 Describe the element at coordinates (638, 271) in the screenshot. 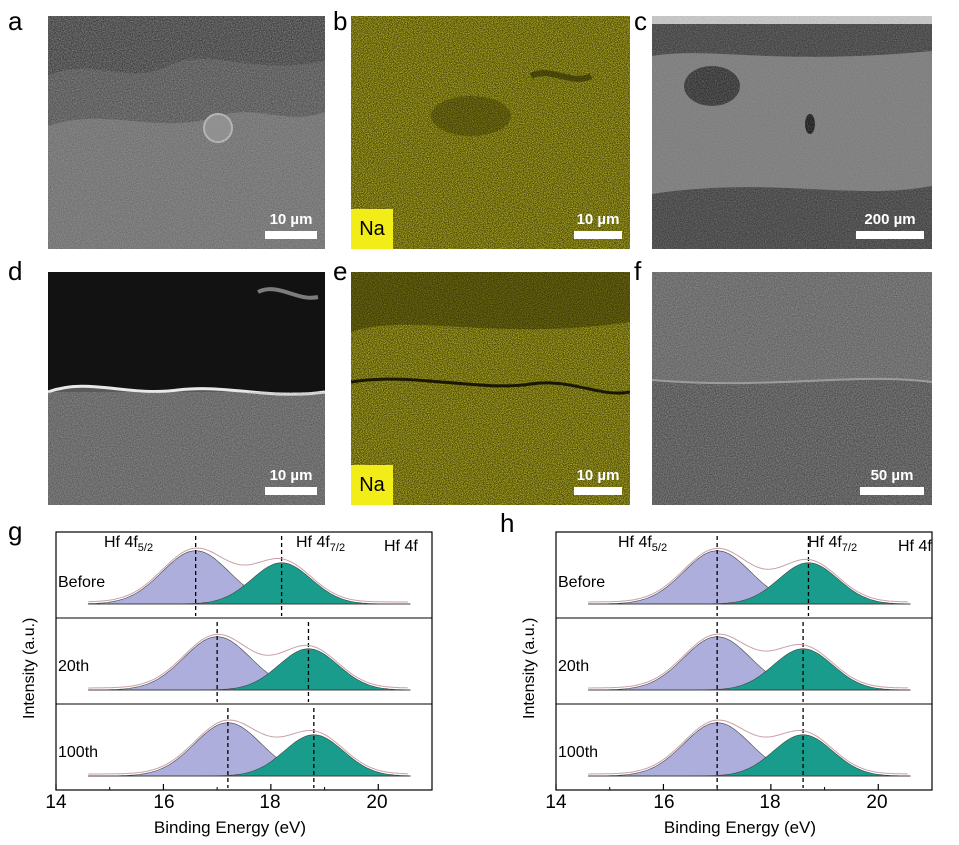

I see `panel-label-f: f` at that location.